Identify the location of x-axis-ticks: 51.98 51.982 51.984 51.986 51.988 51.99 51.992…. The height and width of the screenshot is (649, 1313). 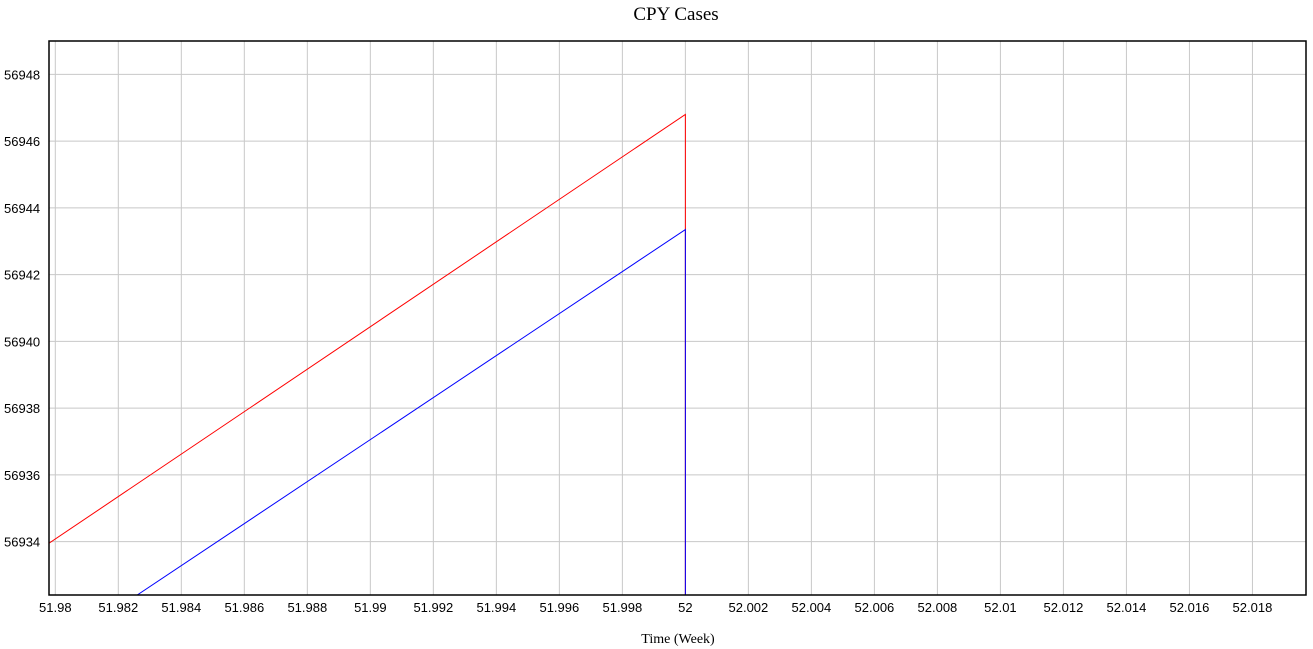
(655, 607).